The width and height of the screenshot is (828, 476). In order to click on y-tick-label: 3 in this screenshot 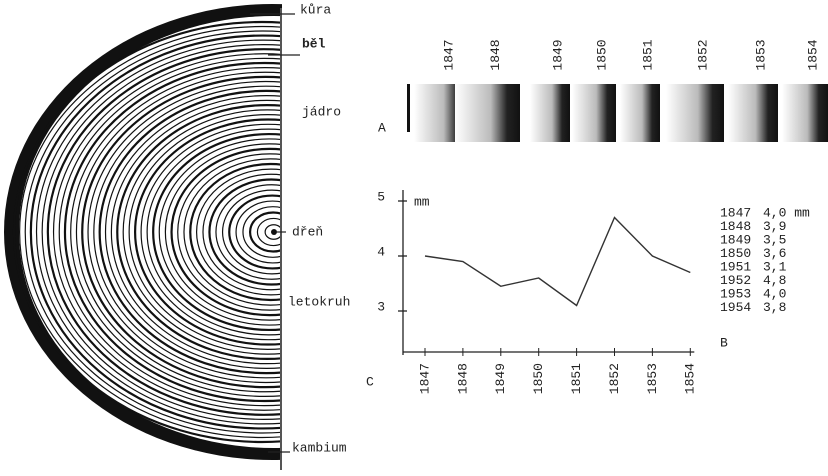, I will do `click(381, 306)`.